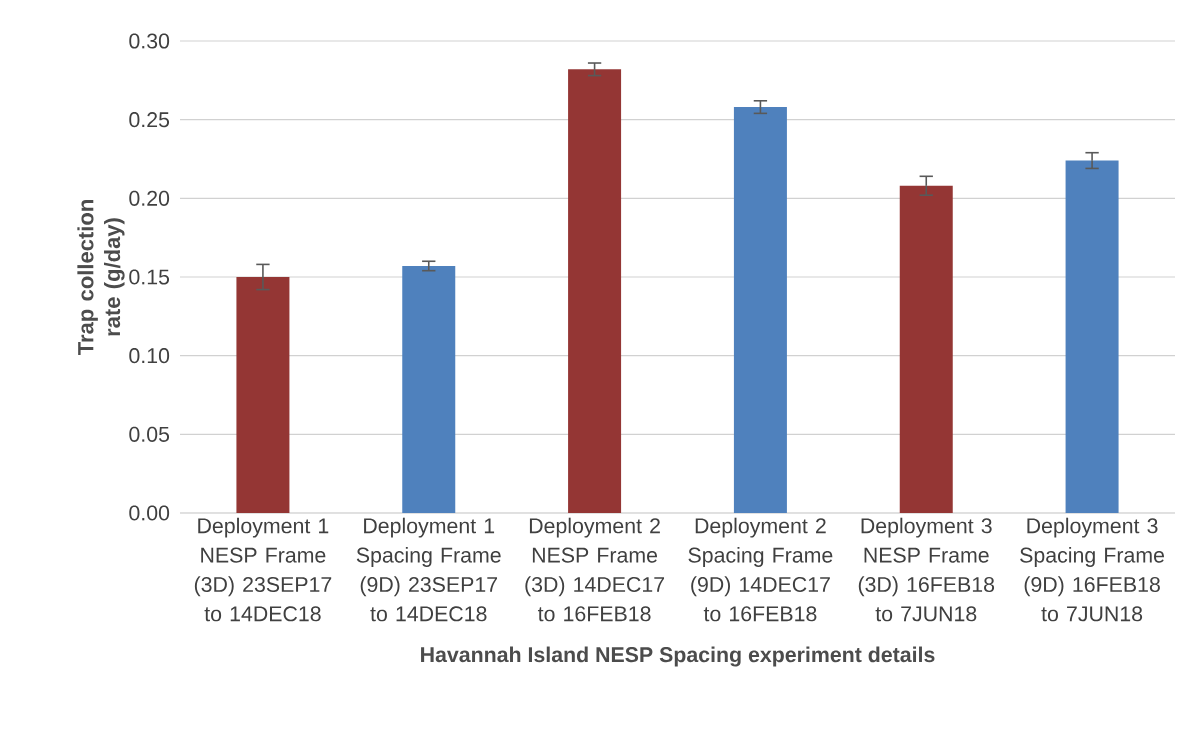 This screenshot has height=739, width=1200. Describe the element at coordinates (263, 569) in the screenshot. I see `x-tick-label: Deployment 1 NESP Frame (3D) 23SEP17 to 14DEC18` at that location.